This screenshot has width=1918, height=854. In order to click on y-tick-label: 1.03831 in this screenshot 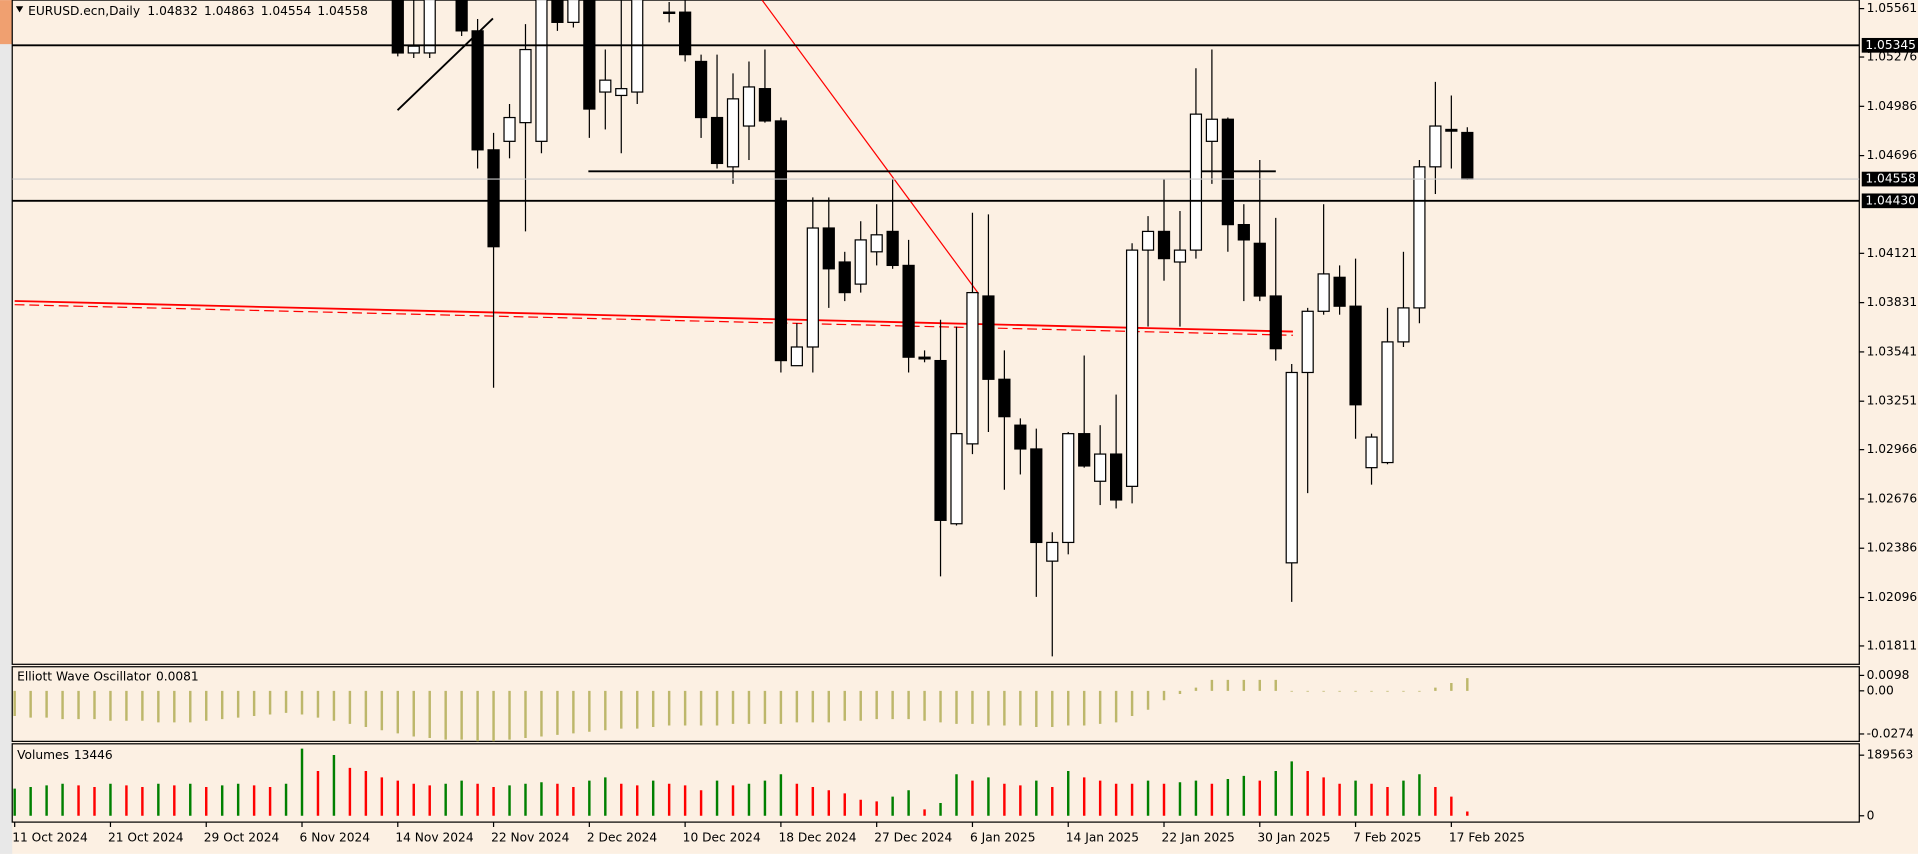, I will do `click(1892, 302)`.